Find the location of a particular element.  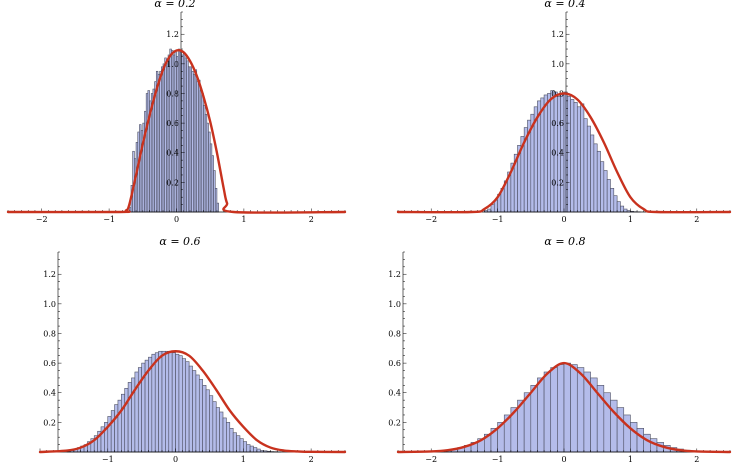

chart-title: α = 0.2 is located at coordinates (174, 5).